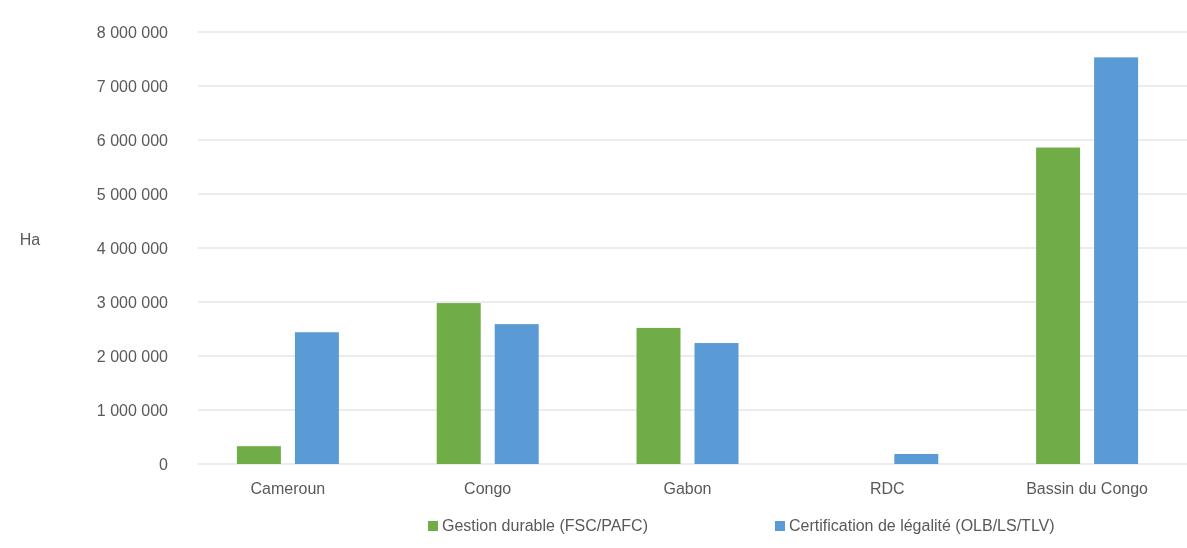 Image resolution: width=1187 pixels, height=548 pixels. I want to click on y-tick-label: 0, so click(164, 464).